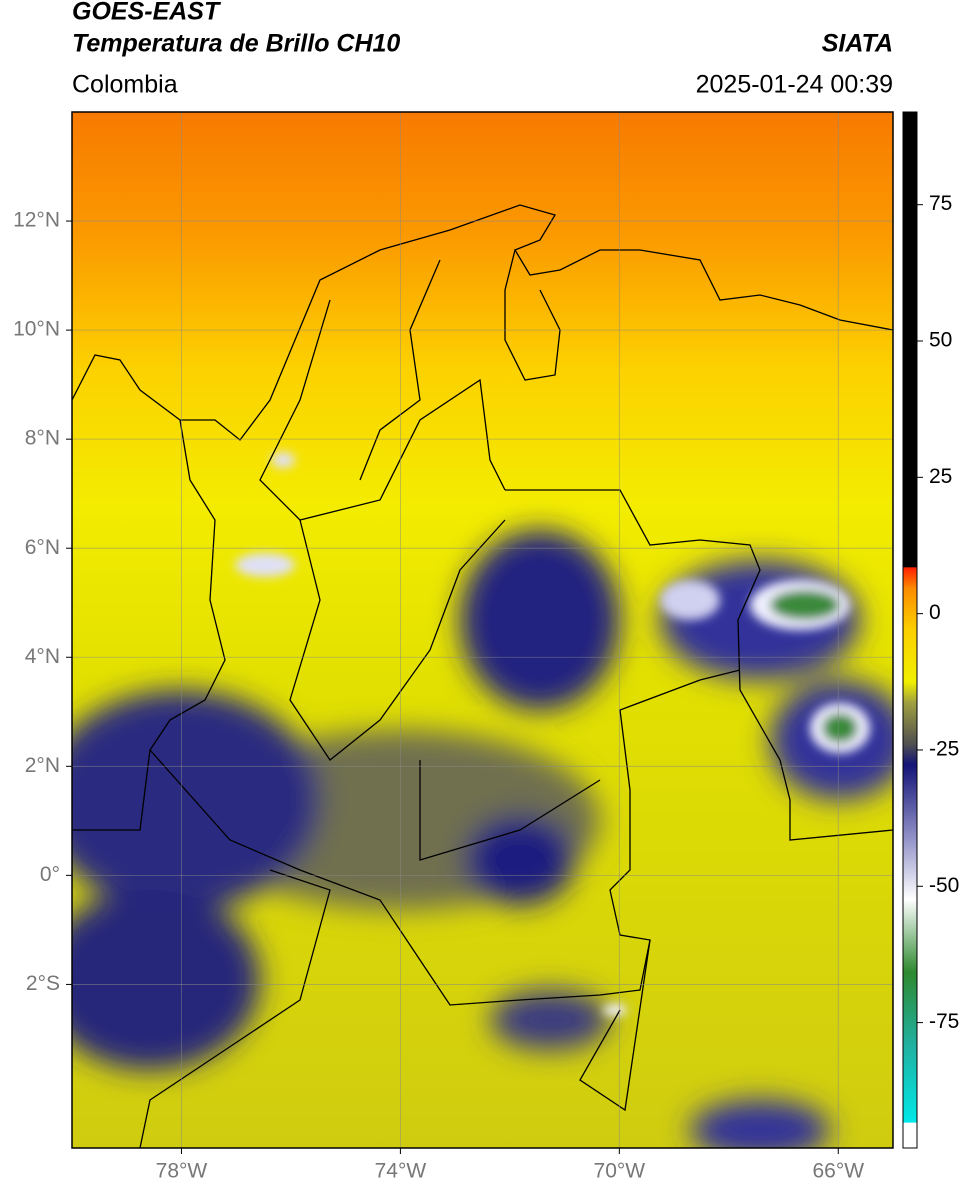 The height and width of the screenshot is (1190, 966). I want to click on colorbar-tick-label: 0, so click(935, 612).